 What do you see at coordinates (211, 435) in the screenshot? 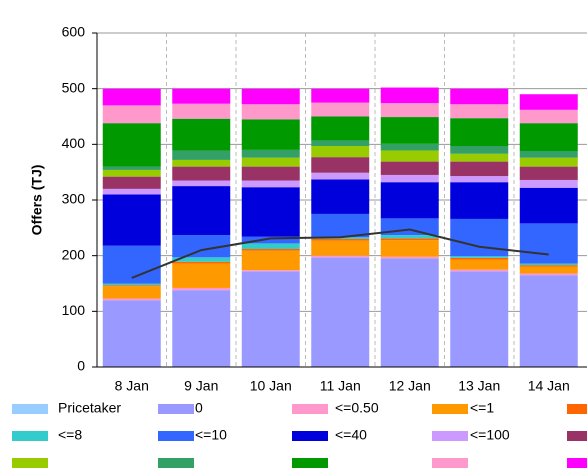
I see `legend-label: <=10` at bounding box center [211, 435].